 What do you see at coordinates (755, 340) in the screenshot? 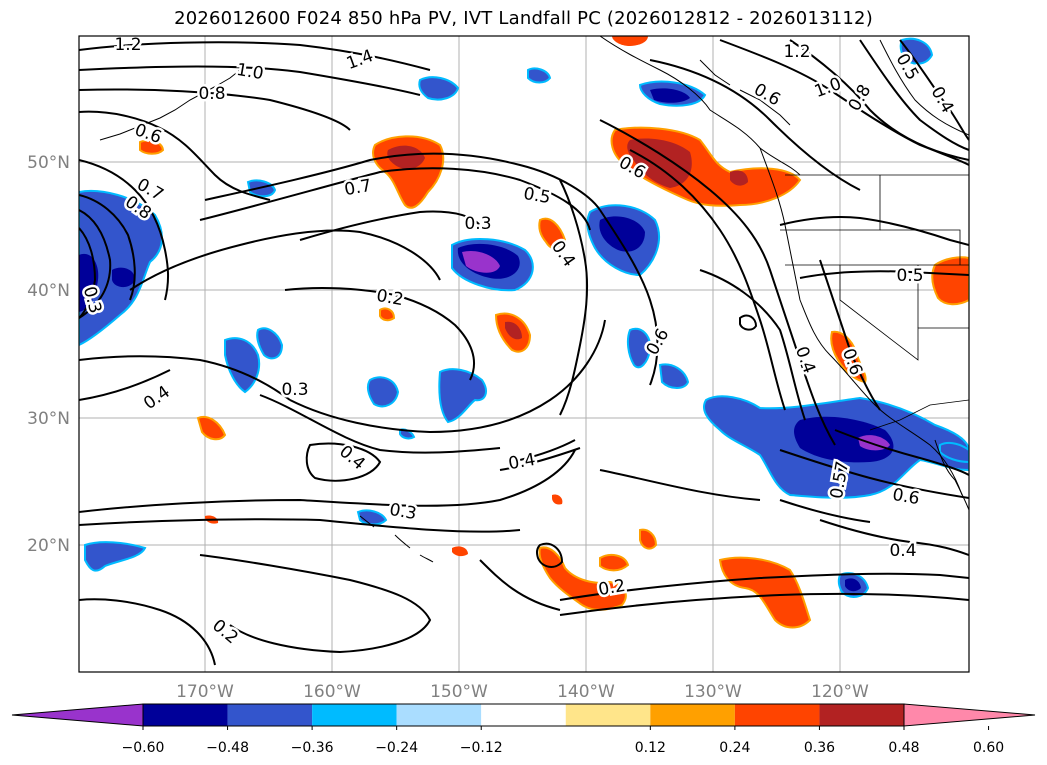
I see `negative-pv-cores` at bounding box center [755, 340].